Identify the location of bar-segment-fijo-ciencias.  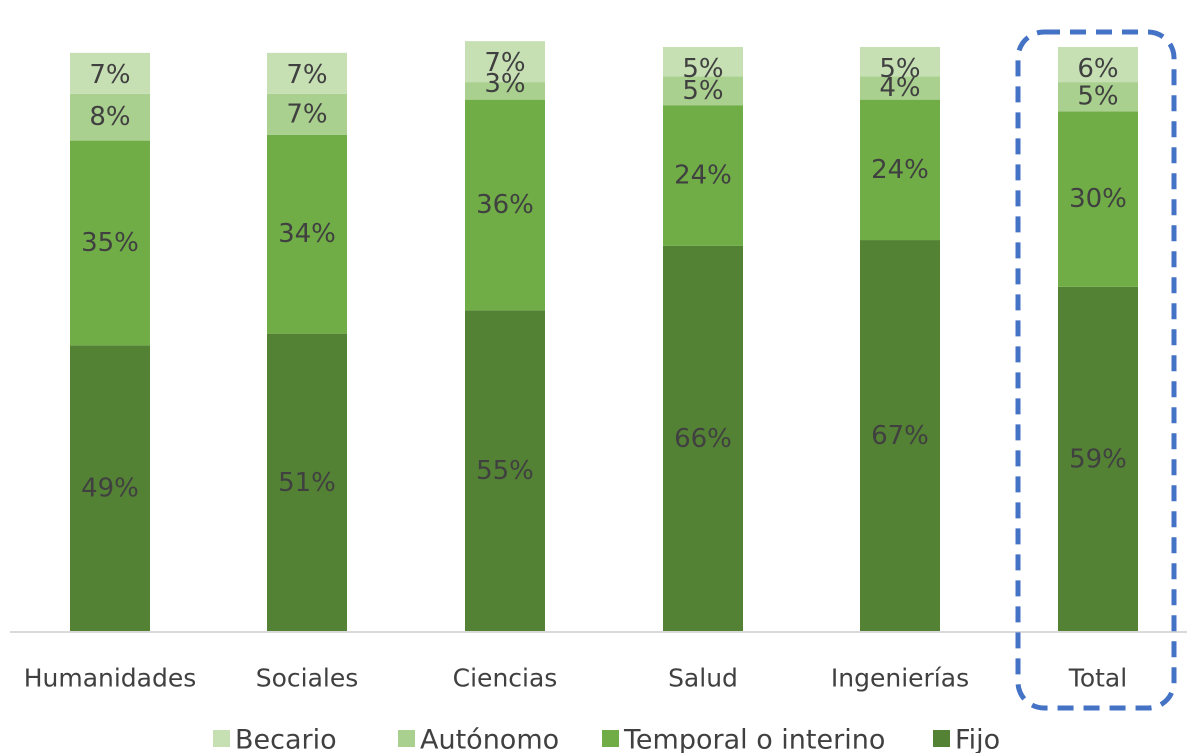
(505, 471).